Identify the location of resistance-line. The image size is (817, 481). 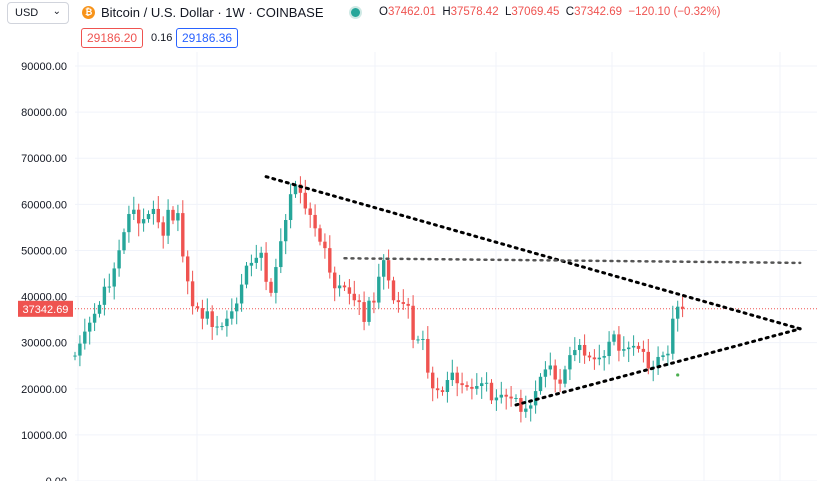
(572, 261).